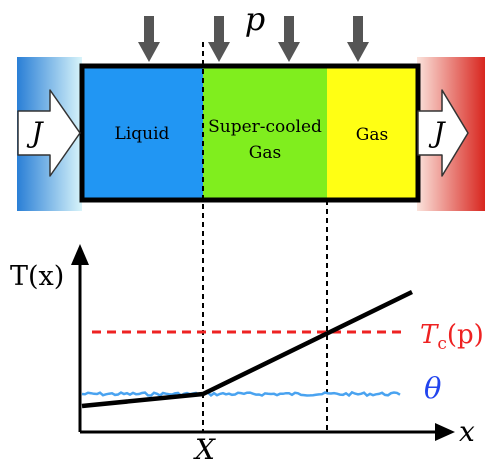 This screenshot has height=461, width=500. Describe the element at coordinates (49, 133) in the screenshot. I see `flux-arrow-left-icon` at that location.